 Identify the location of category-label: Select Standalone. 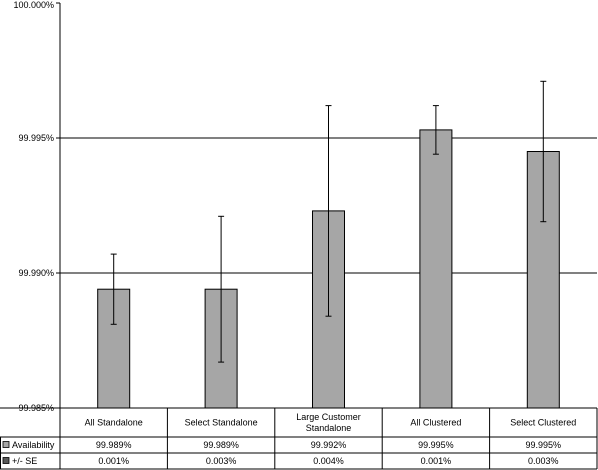
(221, 423).